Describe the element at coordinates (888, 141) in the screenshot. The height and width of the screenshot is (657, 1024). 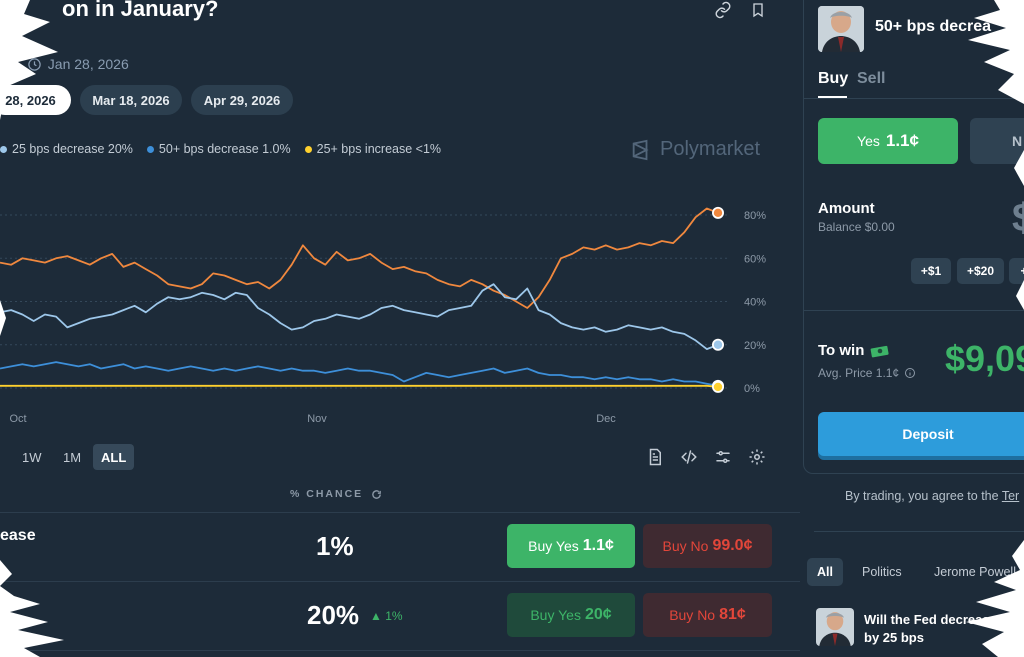
I see `outcome-yes-button: Yes 1.1¢` at that location.